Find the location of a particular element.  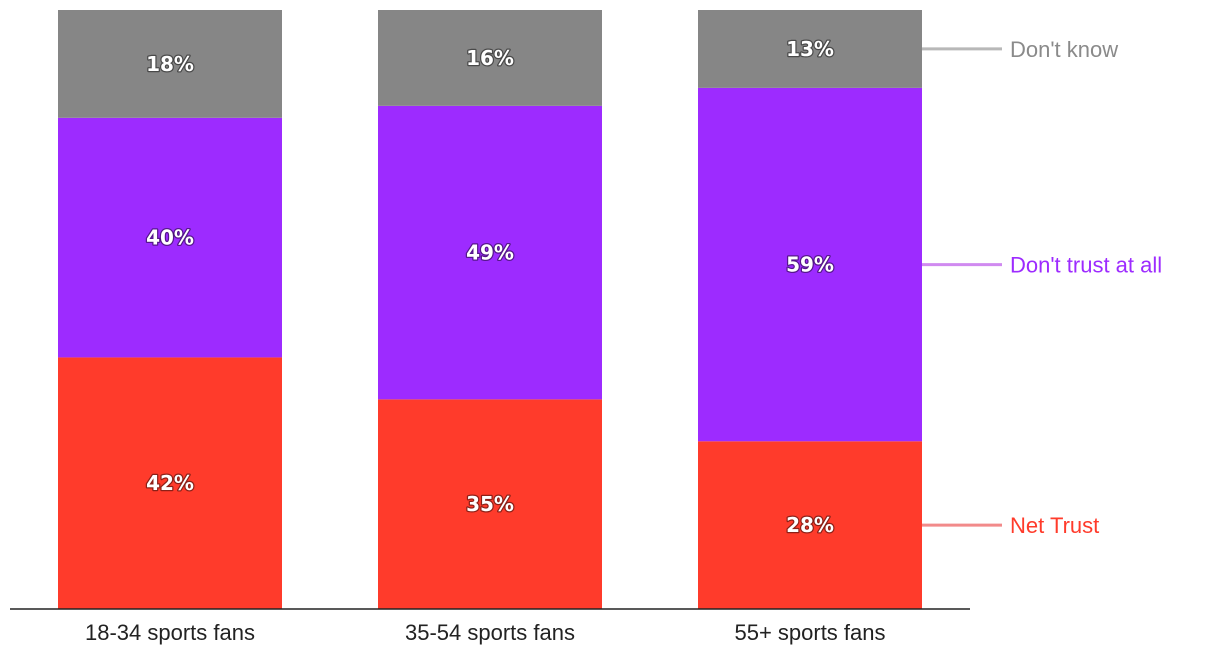

data-label-don-t-trust-at-all-18-34-sports-fans: 40% is located at coordinates (170, 238).